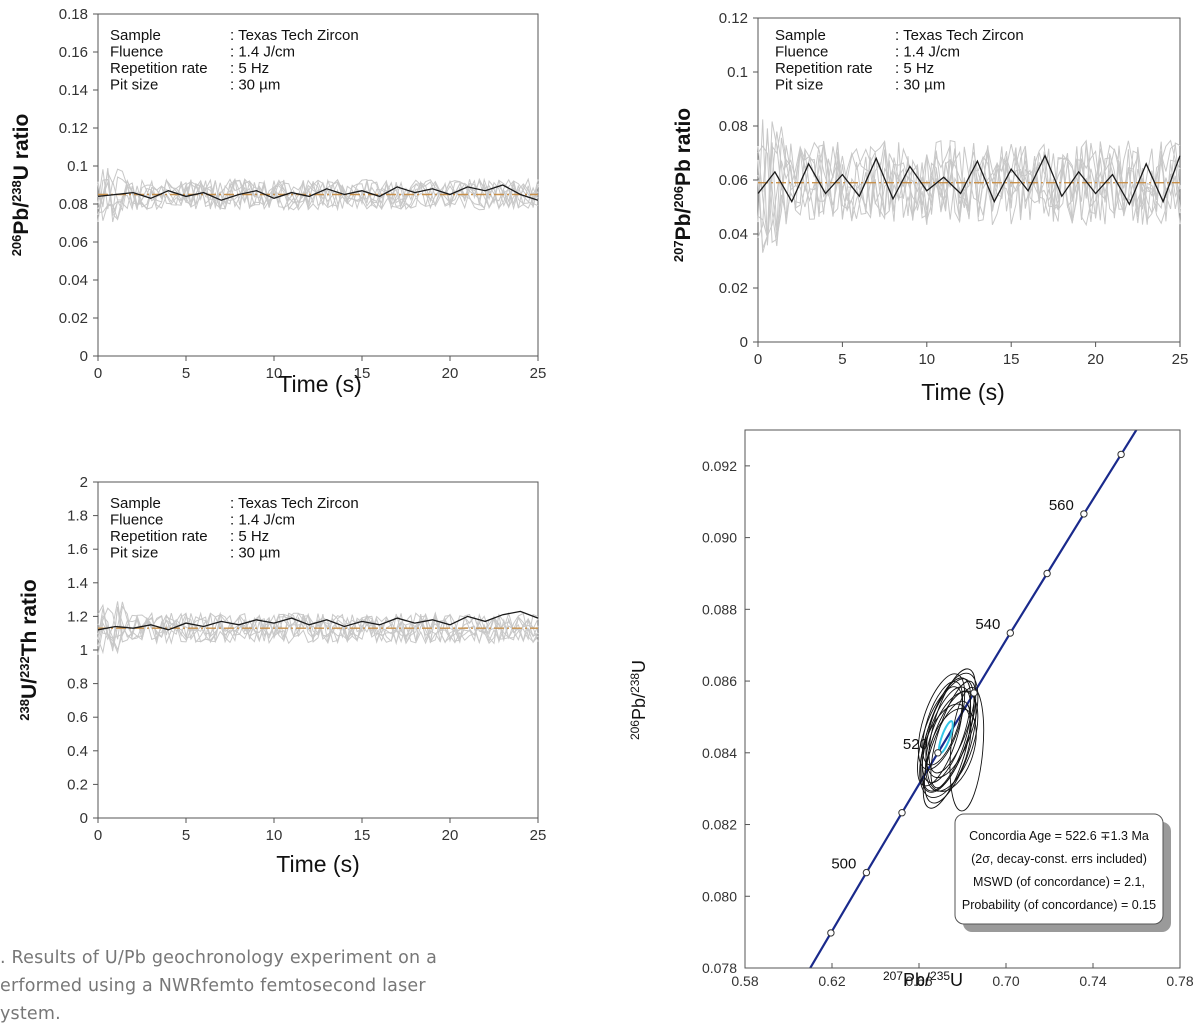 This screenshot has height=1028, width=1200. Describe the element at coordinates (733, 288) in the screenshot. I see `y-tick-label: 0.02` at that location.